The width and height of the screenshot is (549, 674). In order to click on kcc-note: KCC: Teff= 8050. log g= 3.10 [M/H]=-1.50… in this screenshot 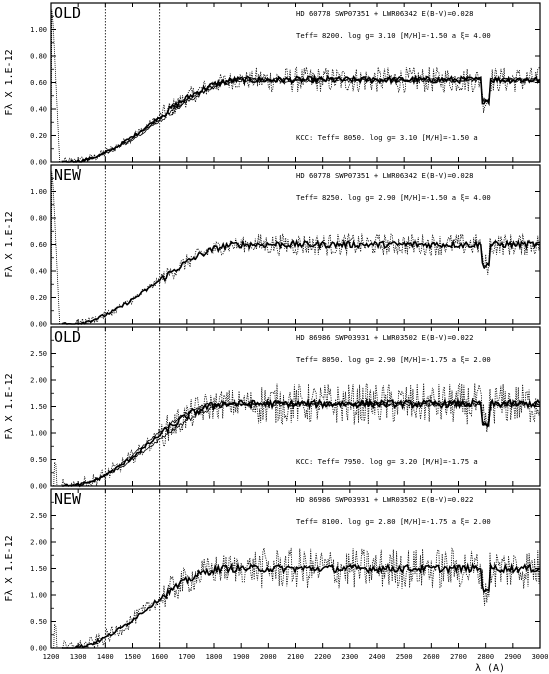, I will do `click(387, 137)`.